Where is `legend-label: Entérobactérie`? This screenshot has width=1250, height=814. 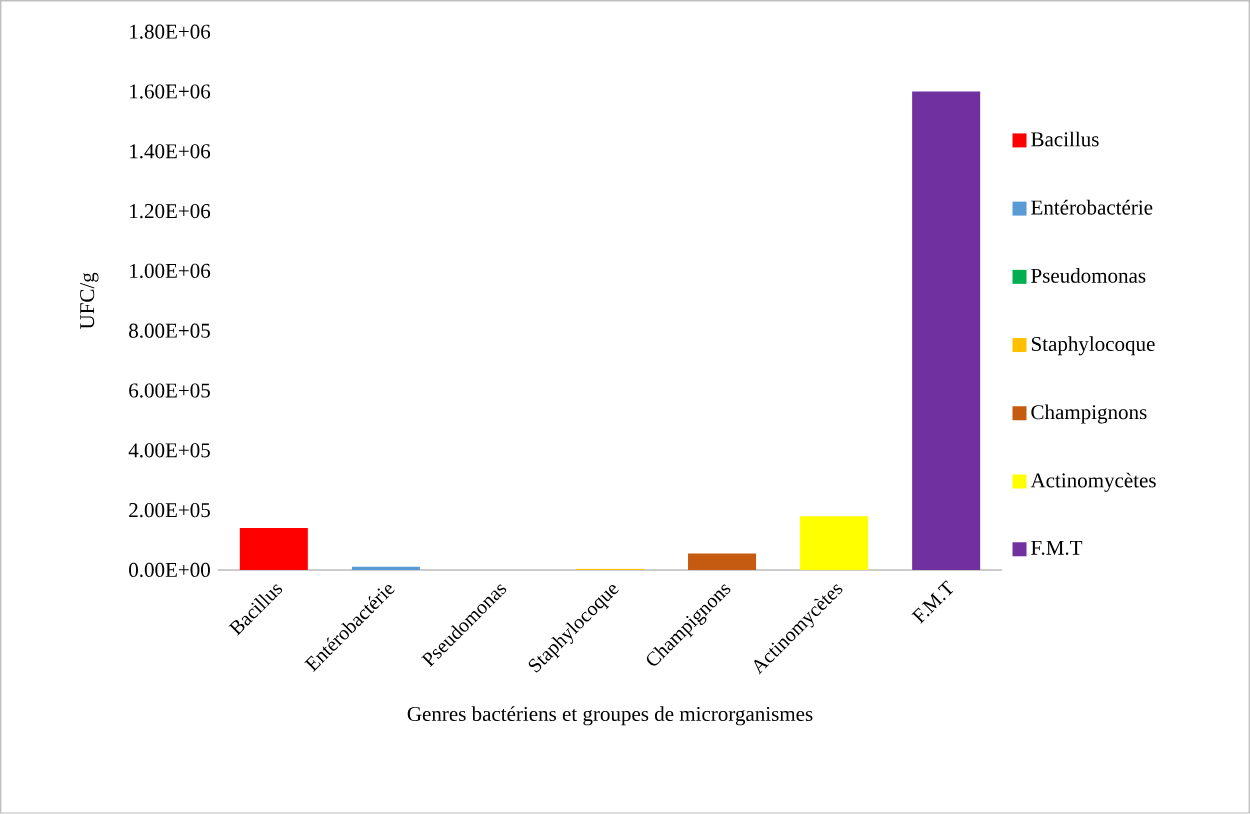 legend-label: Entérobactérie is located at coordinates (1092, 207).